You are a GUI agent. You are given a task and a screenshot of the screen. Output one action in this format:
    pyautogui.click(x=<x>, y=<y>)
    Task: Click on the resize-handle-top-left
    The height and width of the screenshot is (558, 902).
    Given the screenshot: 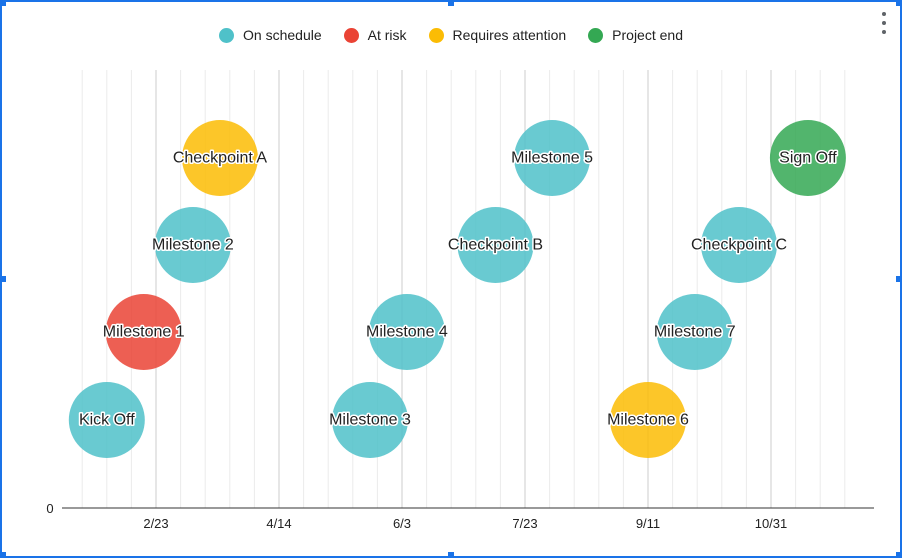 What is the action you would take?
    pyautogui.click(x=3, y=3)
    